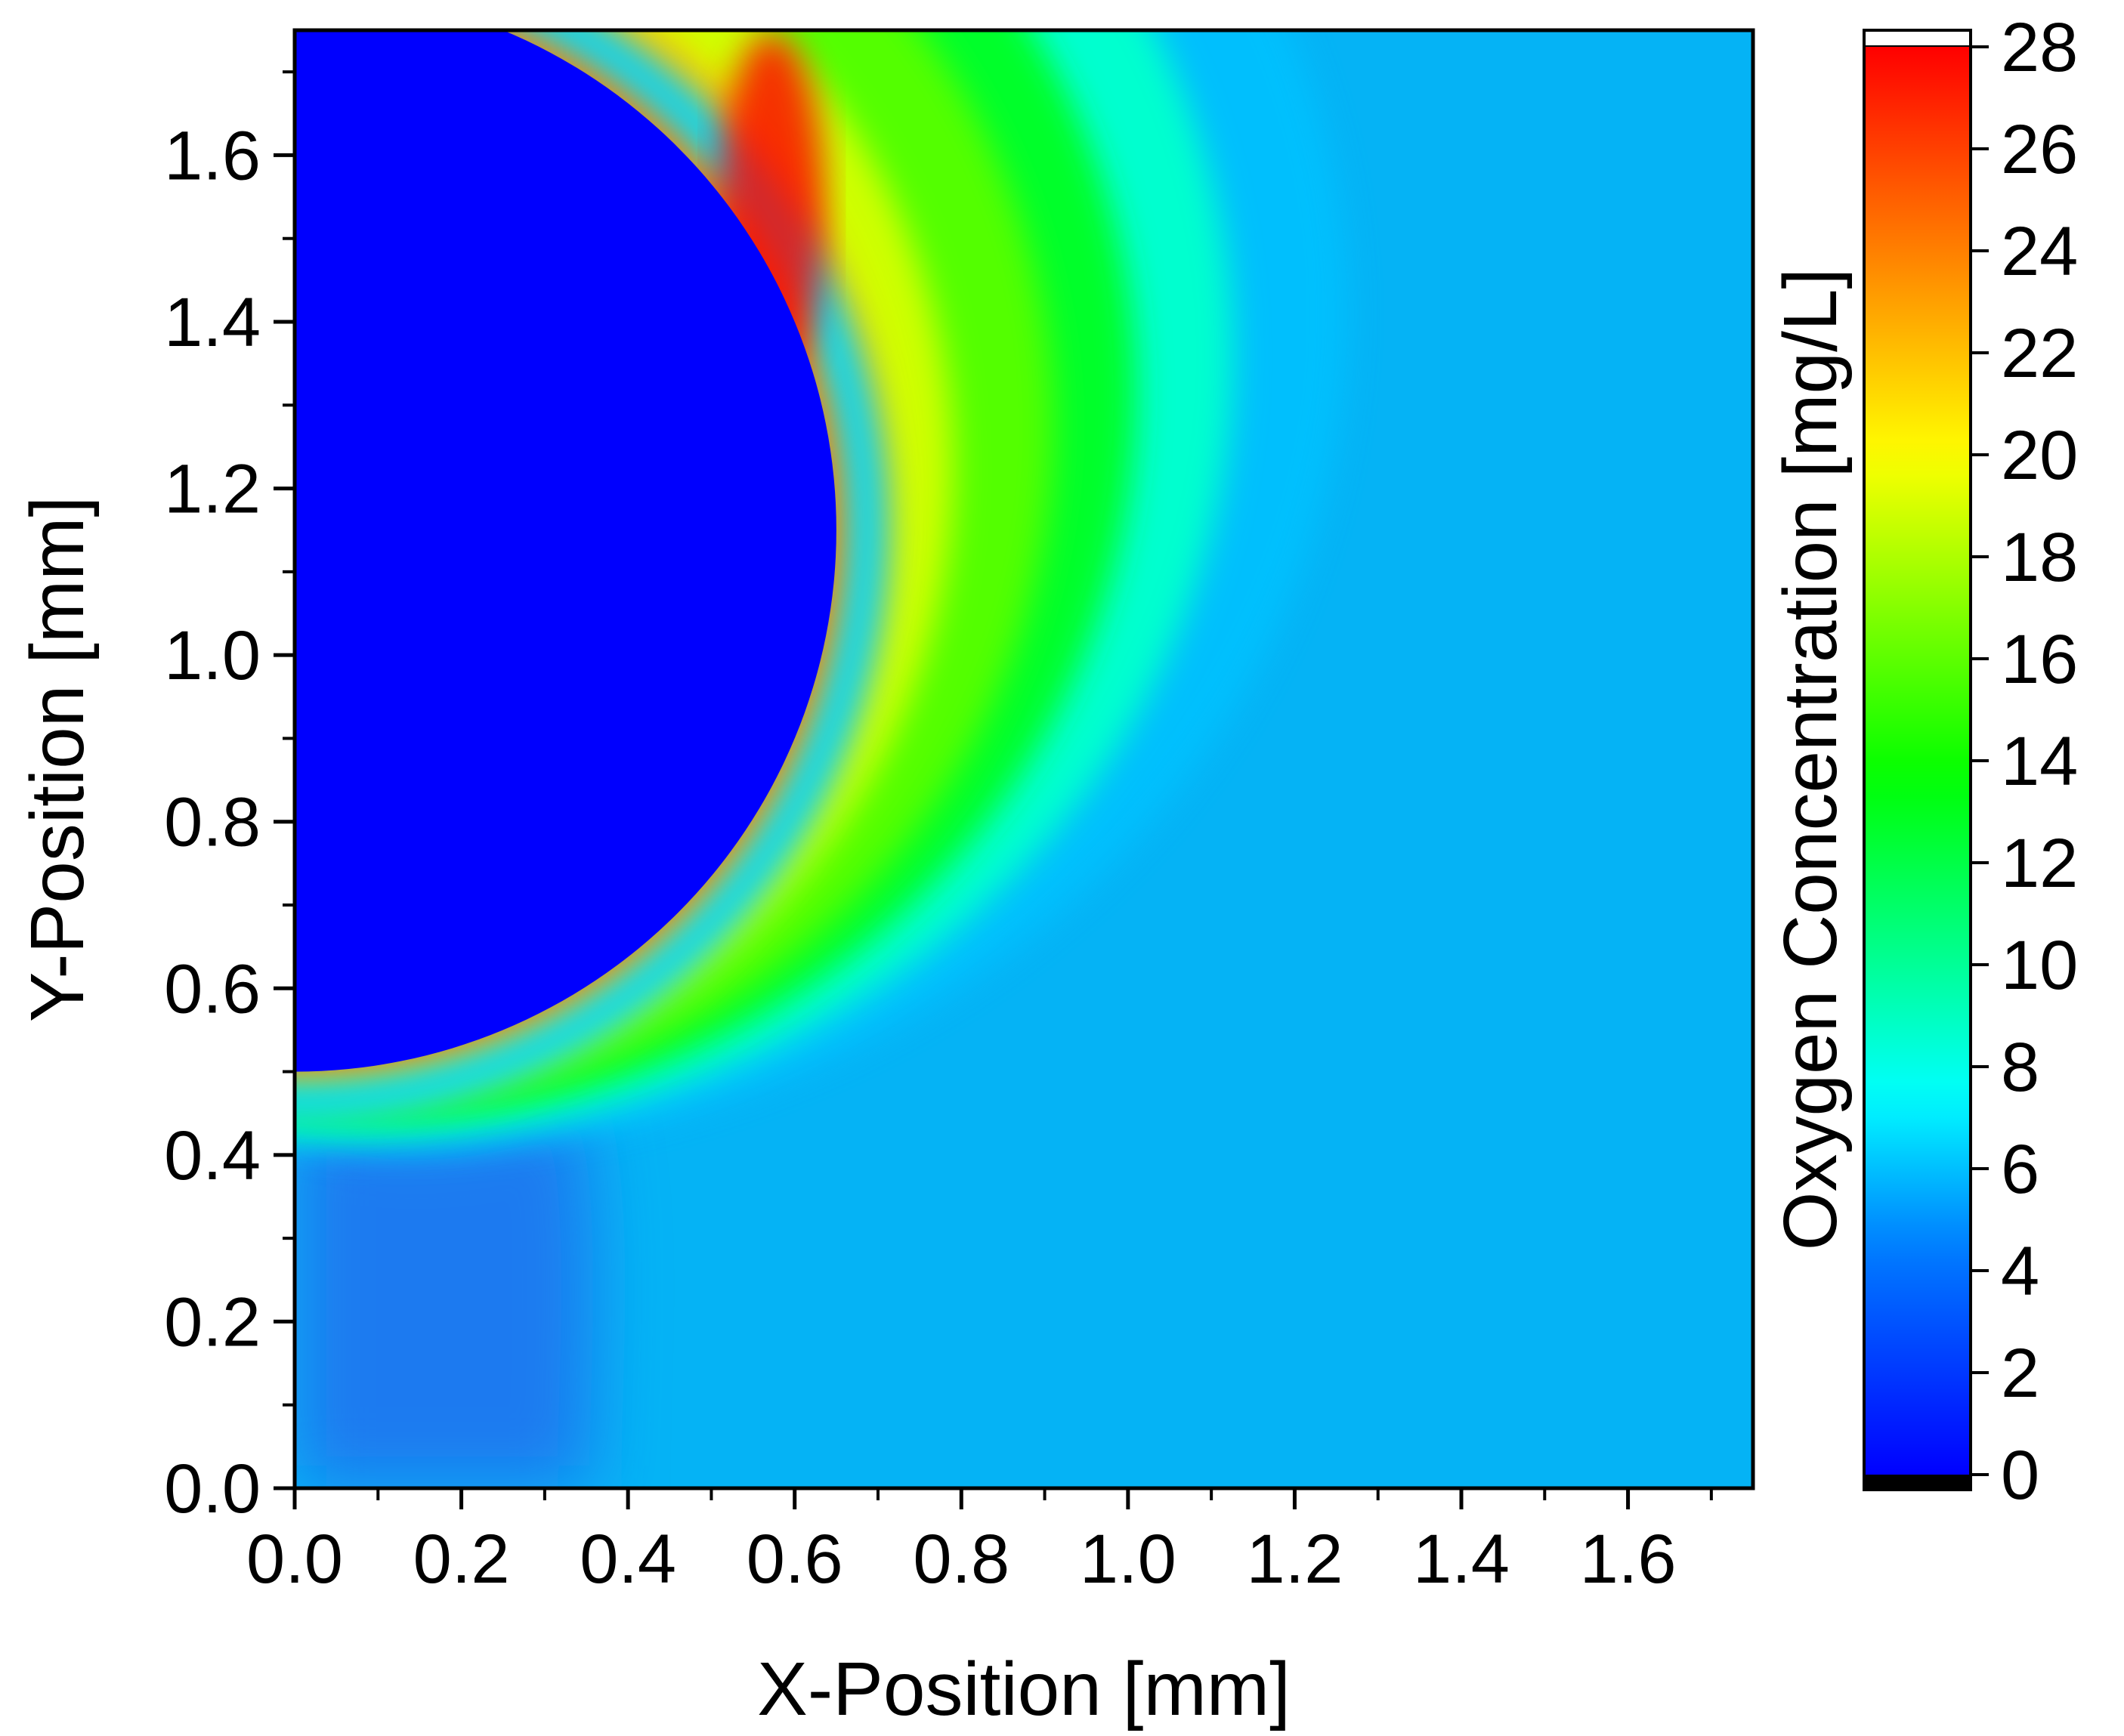 The width and height of the screenshot is (2124, 1736). Describe the element at coordinates (2039, 557) in the screenshot. I see `colorbar-tick-label: 18` at that location.